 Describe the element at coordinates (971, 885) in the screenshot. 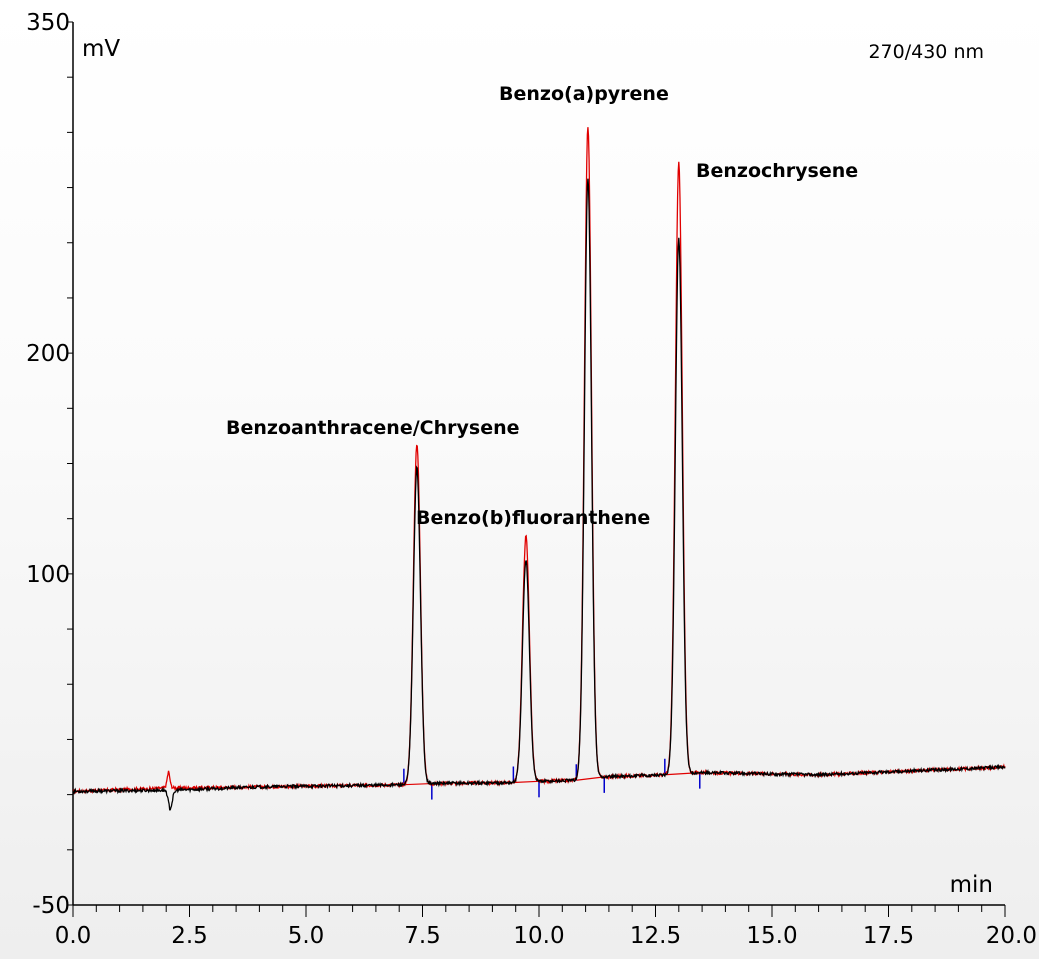

I see `x-axis-unit-label: min` at that location.